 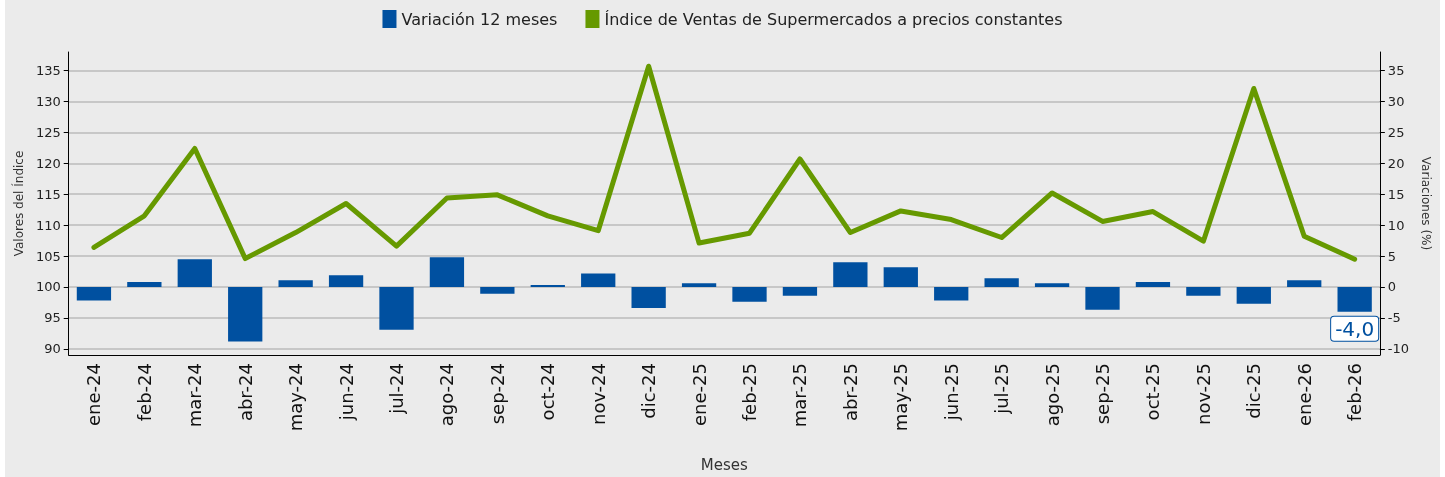 I want to click on x-tick-label: ene-26, so click(x=1304, y=394).